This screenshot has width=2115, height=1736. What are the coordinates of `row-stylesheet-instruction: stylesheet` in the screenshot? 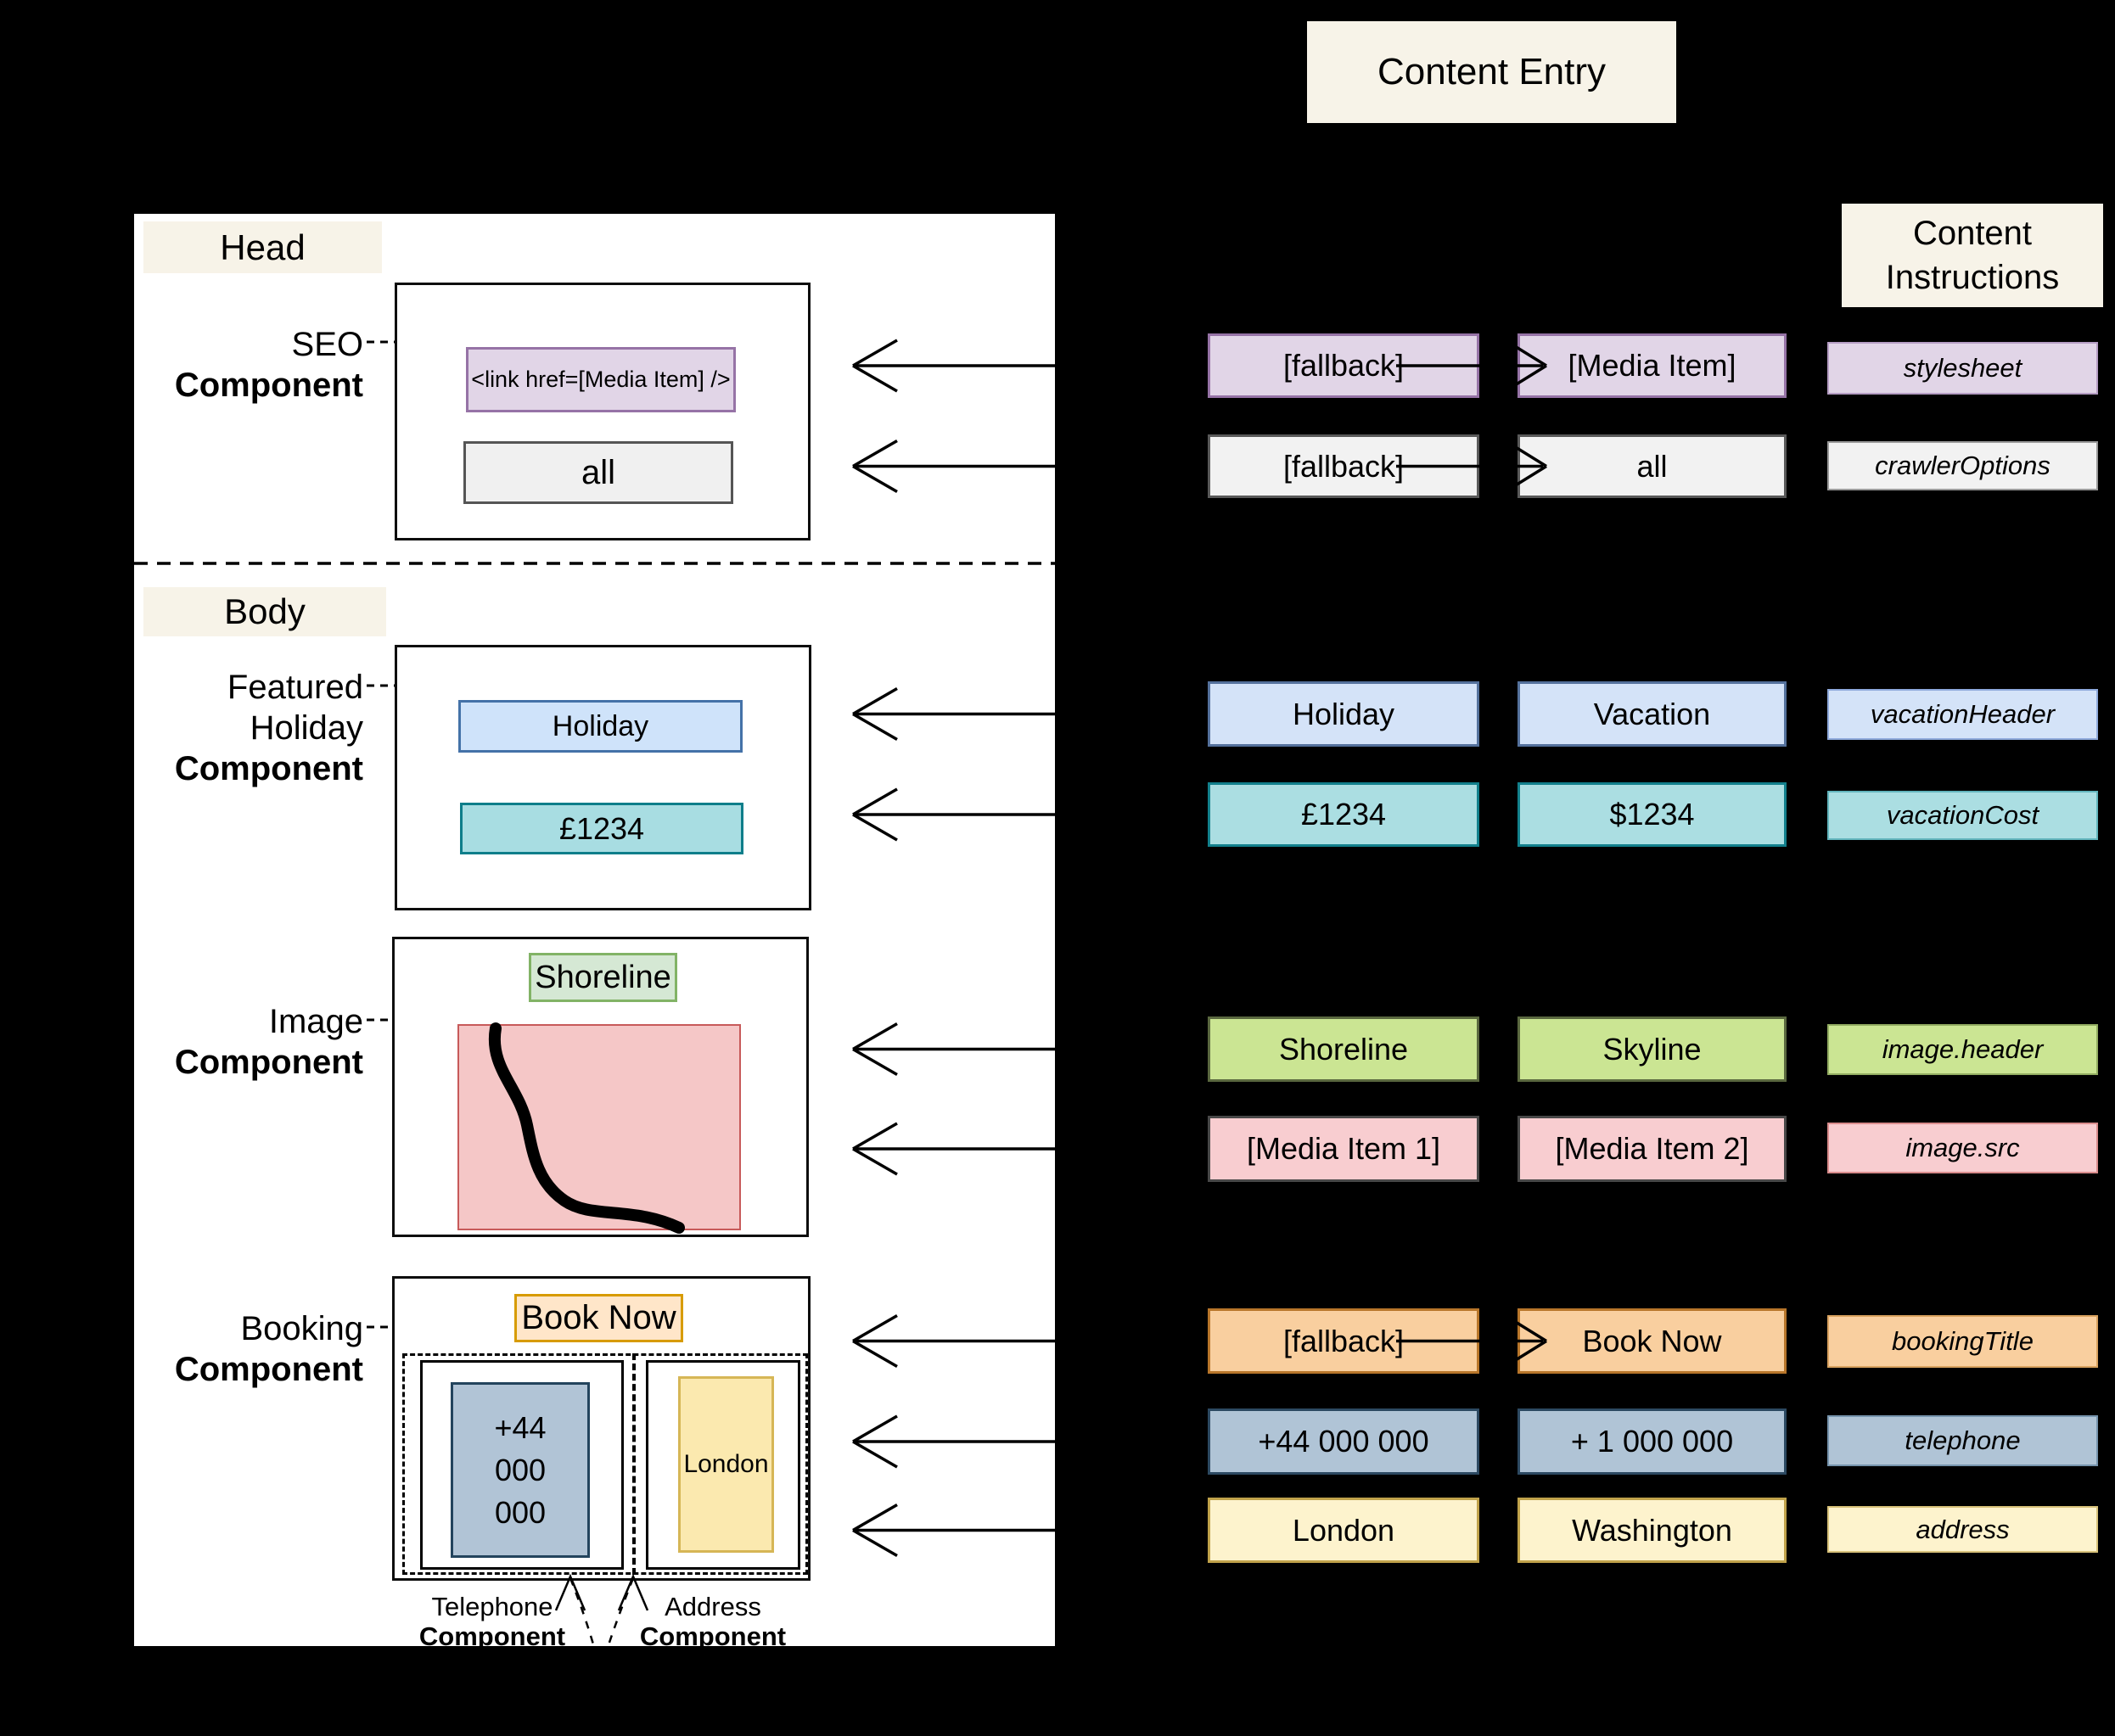 It's located at (1962, 368).